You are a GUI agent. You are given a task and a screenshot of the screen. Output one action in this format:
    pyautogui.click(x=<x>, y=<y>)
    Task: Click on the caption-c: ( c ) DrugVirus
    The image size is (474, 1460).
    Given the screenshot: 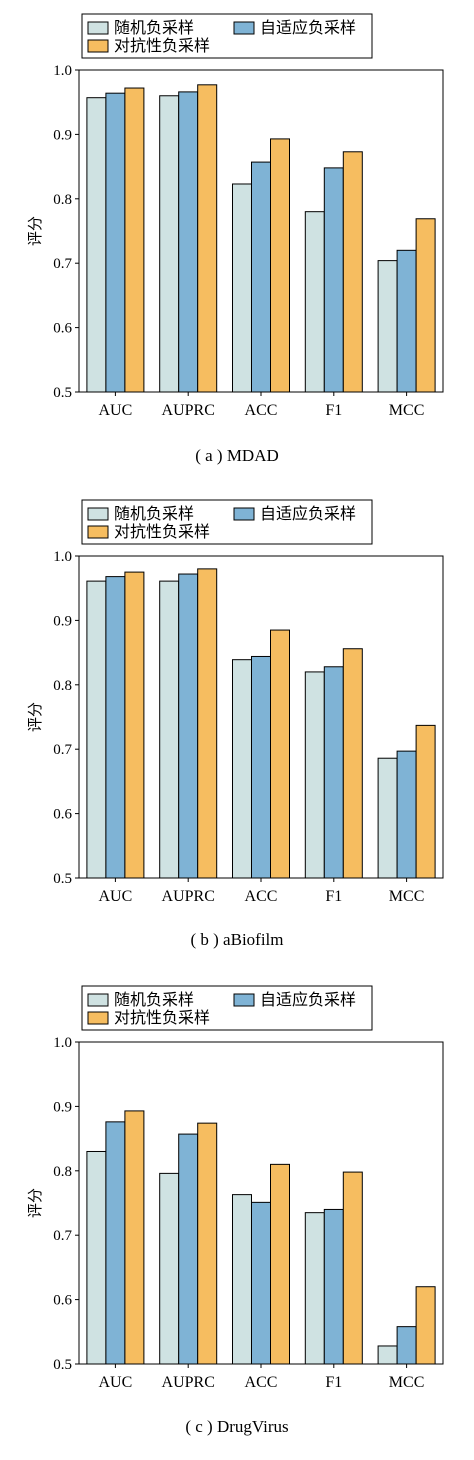 What is the action you would take?
    pyautogui.click(x=237, y=1426)
    